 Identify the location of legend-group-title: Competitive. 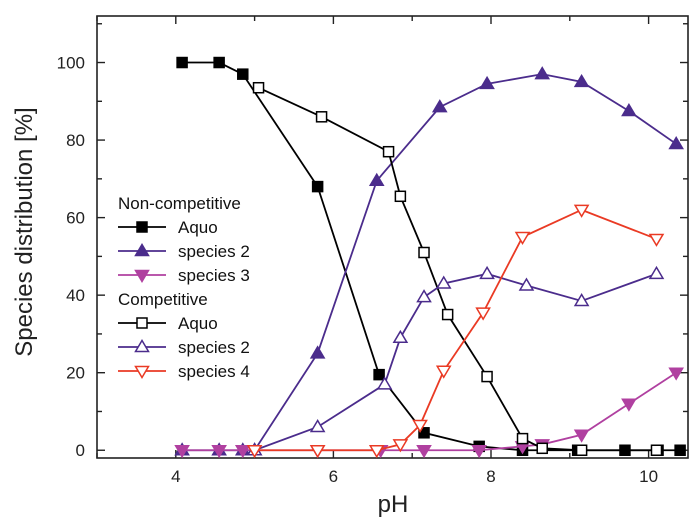
(163, 299).